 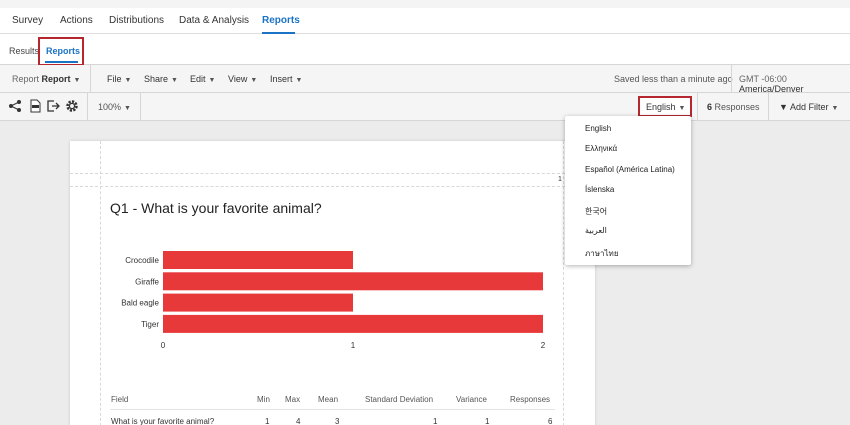 I want to click on pdf-icon, so click(x=35, y=106).